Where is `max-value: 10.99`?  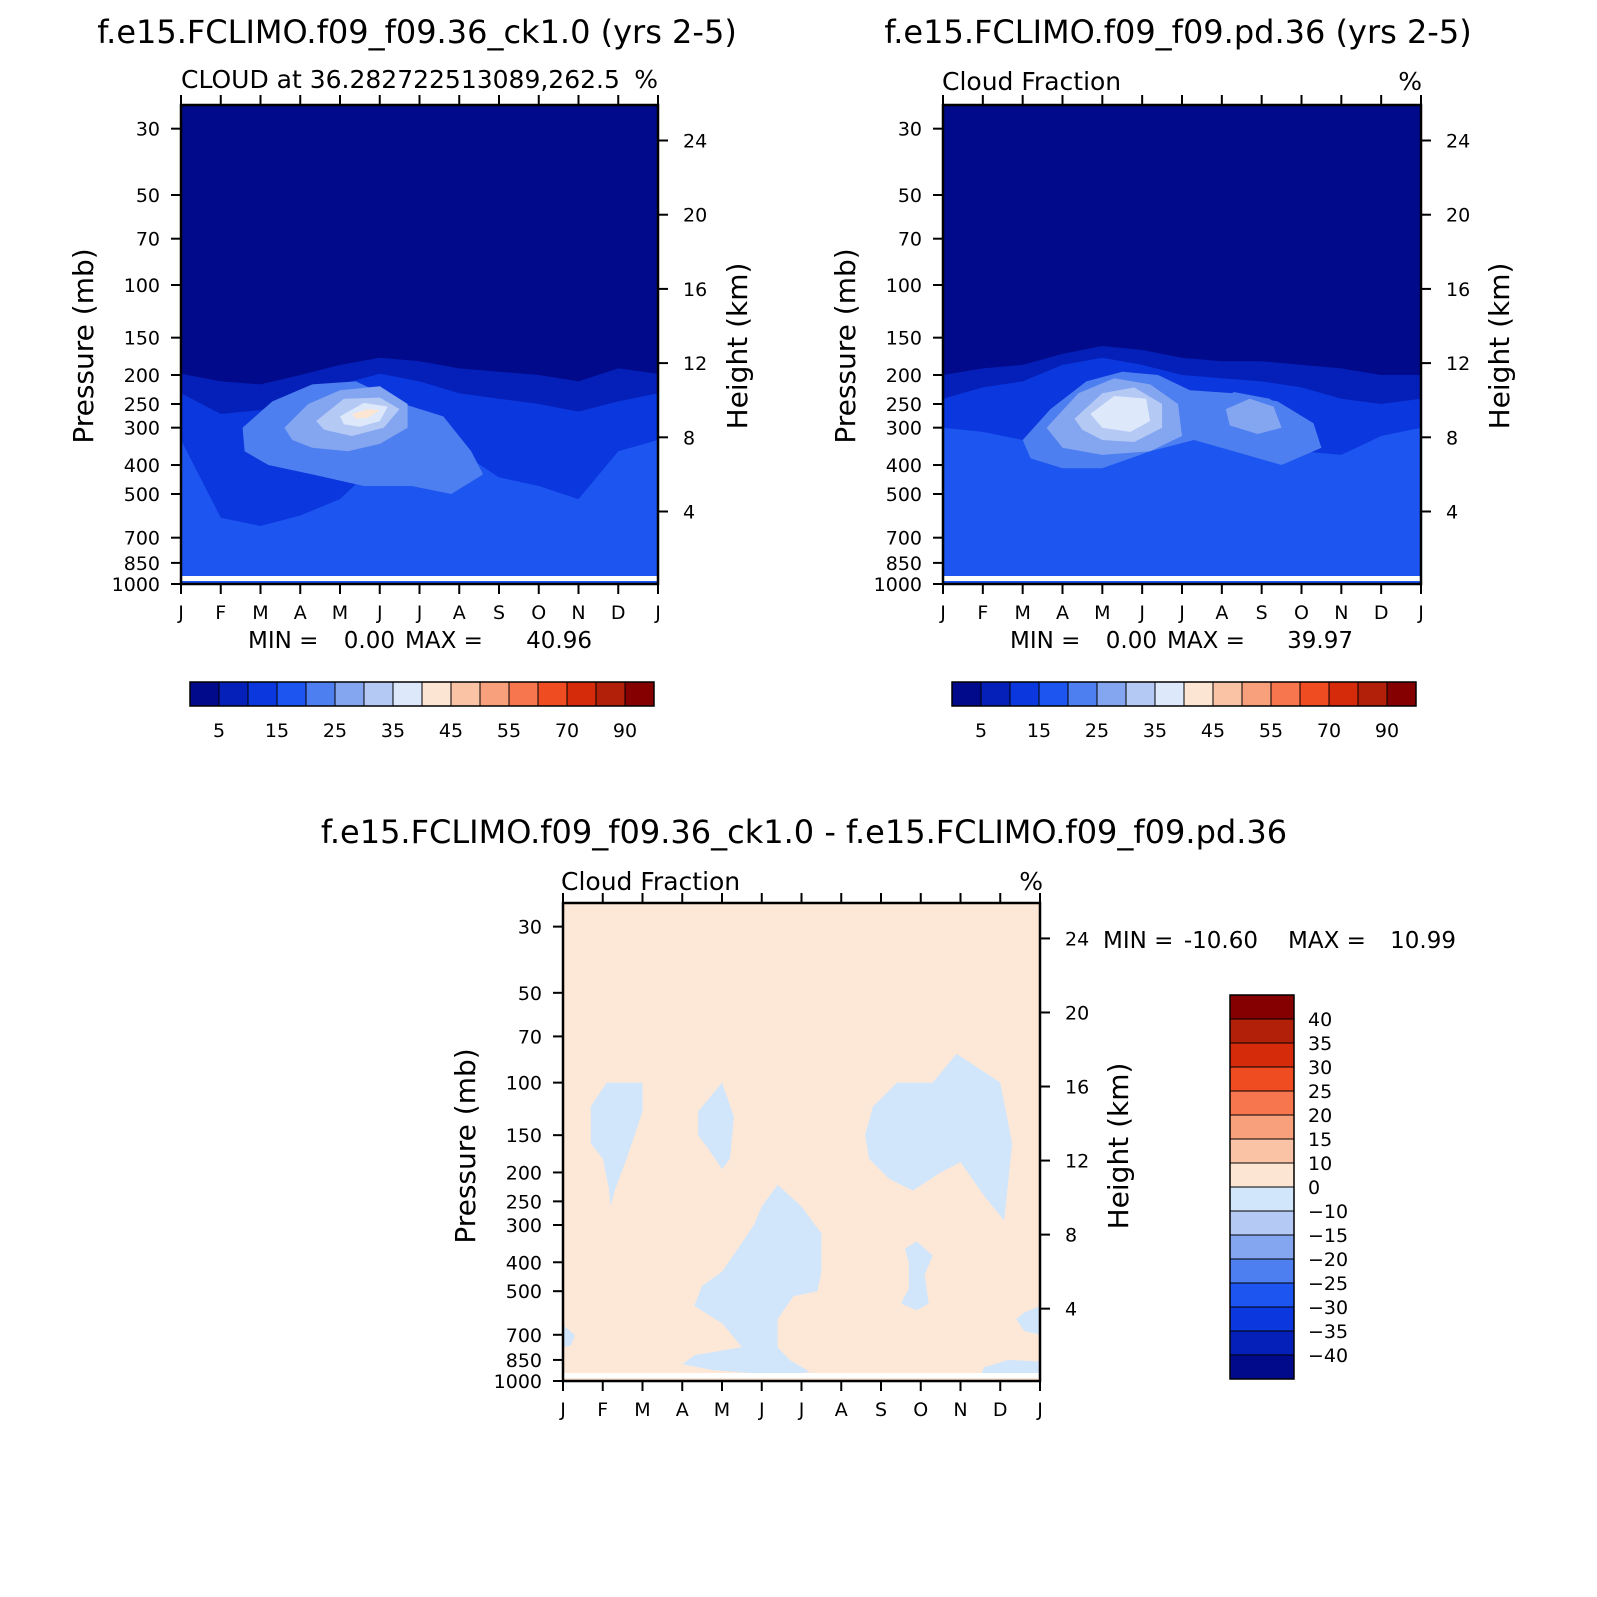 max-value: 10.99 is located at coordinates (1423, 941).